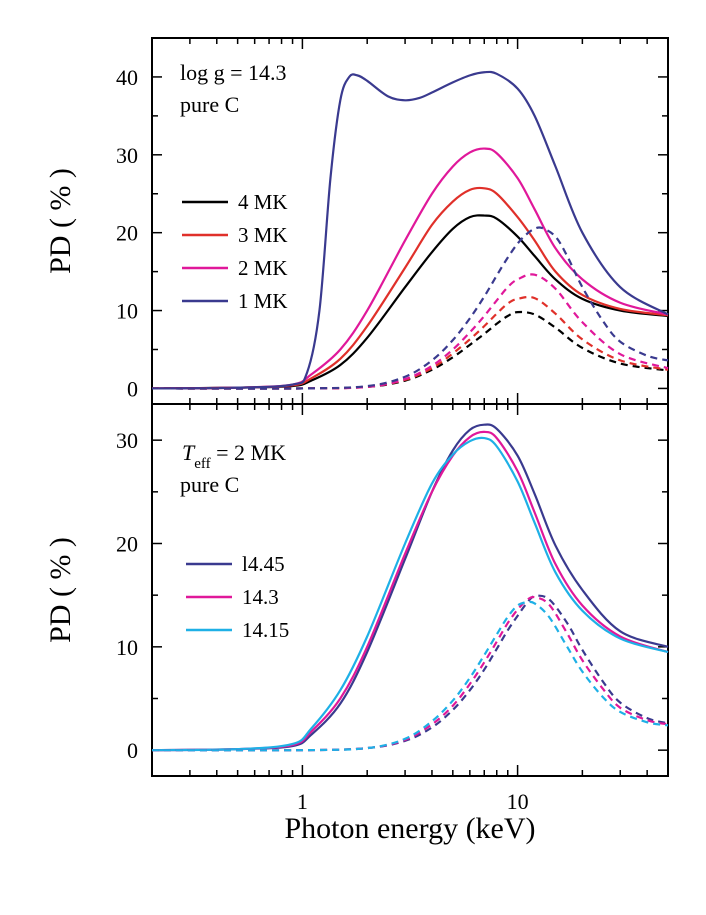  I want to click on series-line-1-mk-dashed, so click(410, 308).